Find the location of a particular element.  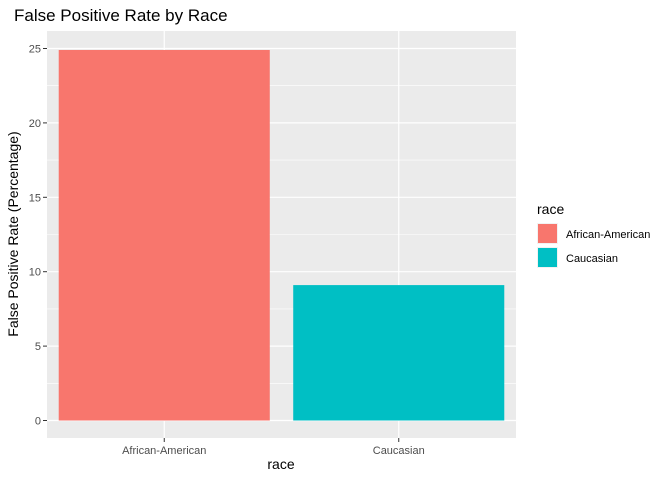

legend-label: Caucasian is located at coordinates (592, 259).